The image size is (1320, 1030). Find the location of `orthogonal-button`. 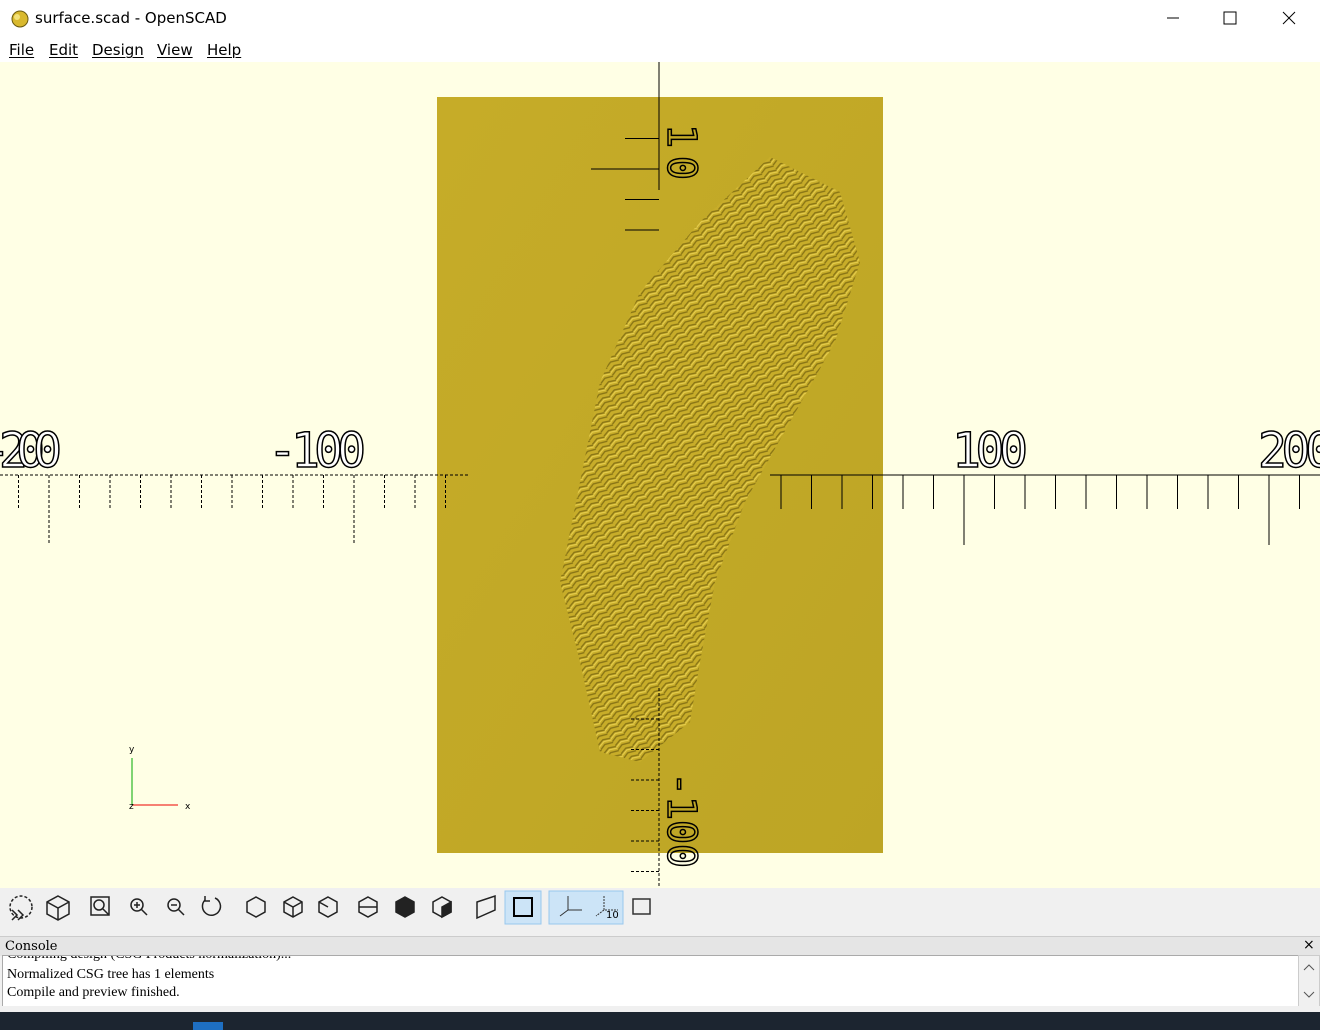

orthogonal-button is located at coordinates (523, 907).